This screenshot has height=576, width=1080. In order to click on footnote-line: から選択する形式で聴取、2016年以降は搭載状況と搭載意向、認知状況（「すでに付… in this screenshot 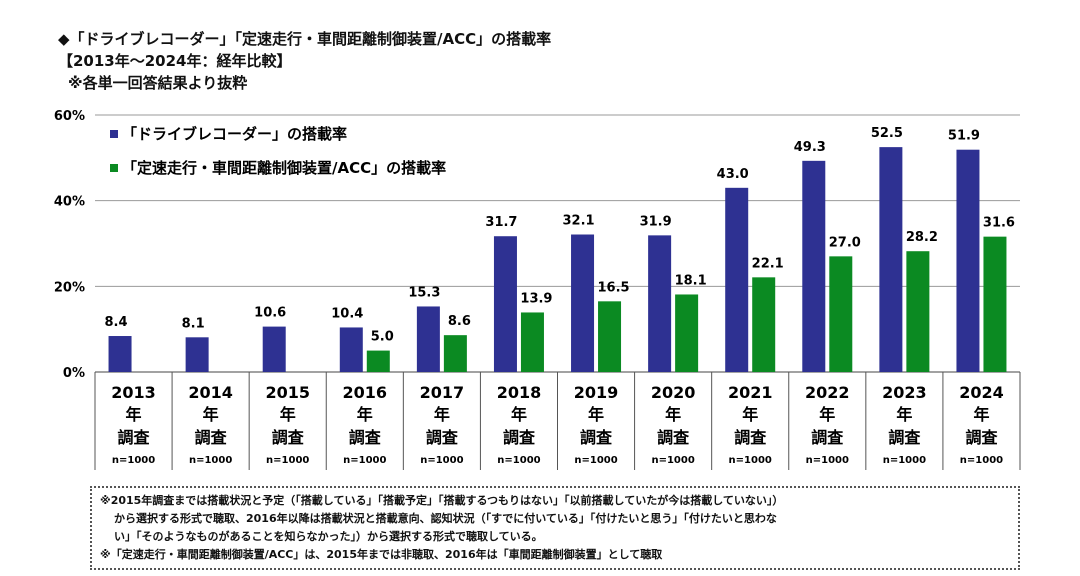, I will do `click(445, 518)`.